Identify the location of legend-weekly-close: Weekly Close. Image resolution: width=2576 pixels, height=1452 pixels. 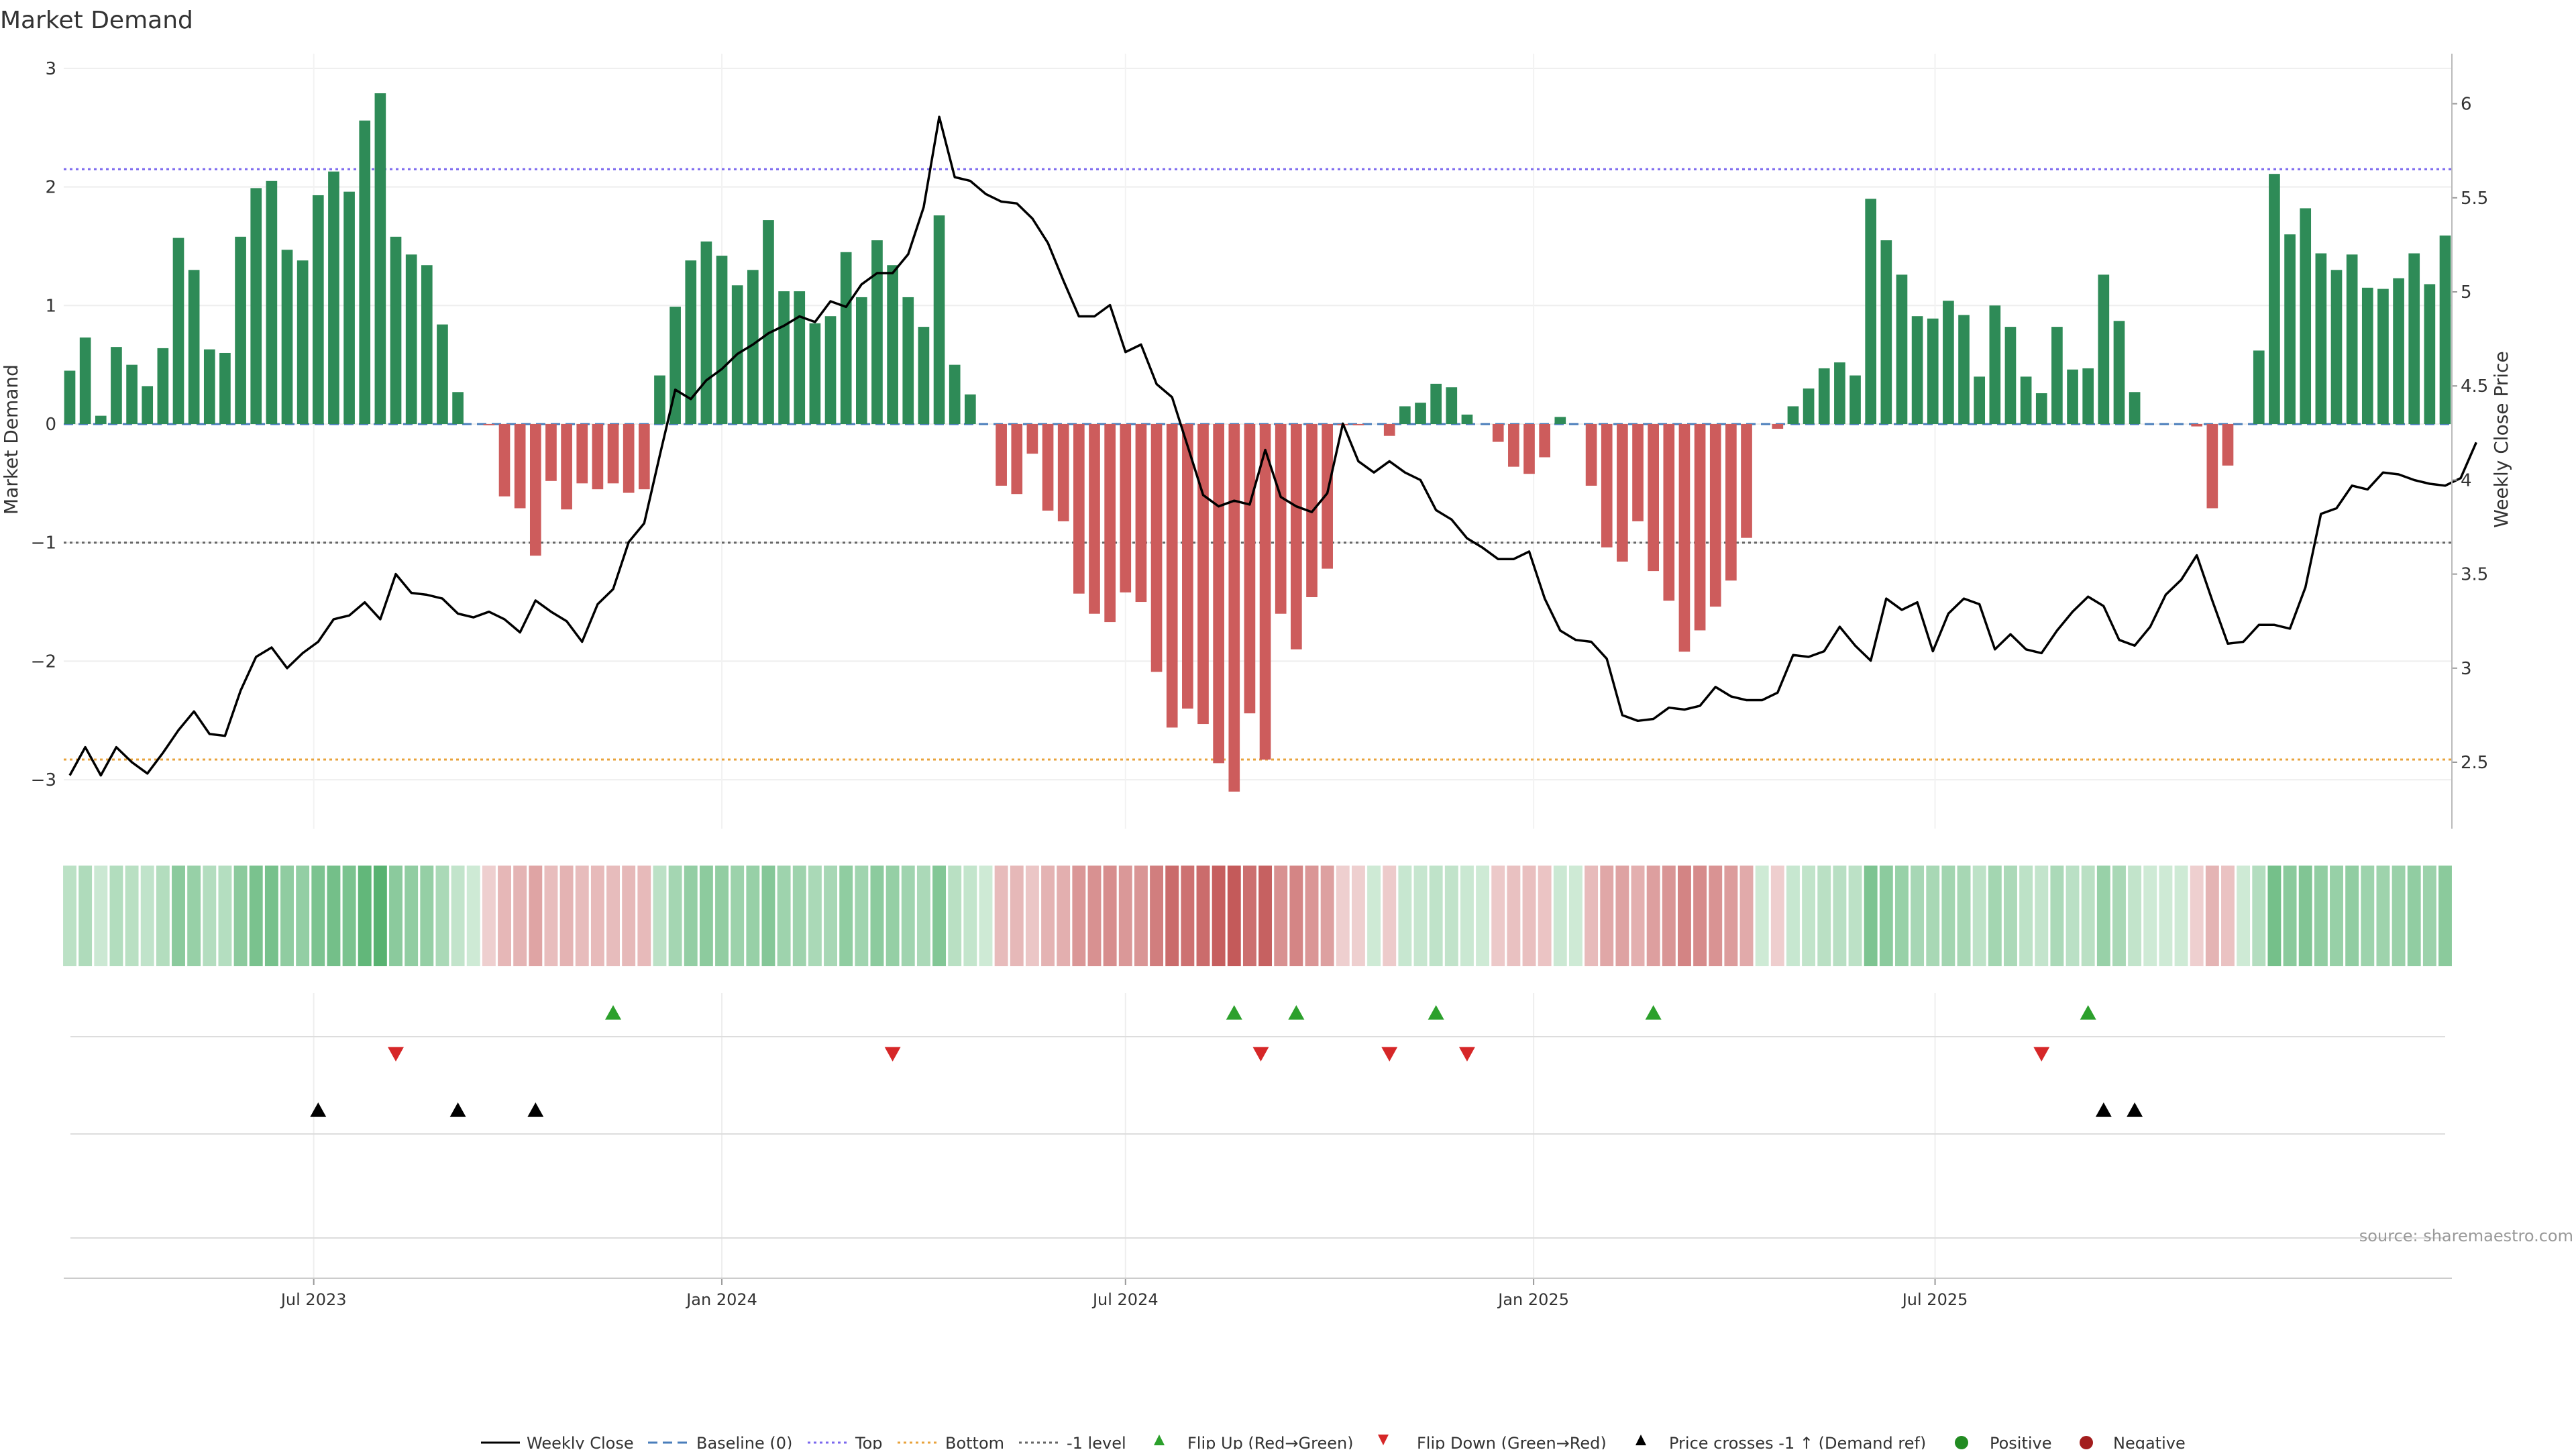
(580, 1441).